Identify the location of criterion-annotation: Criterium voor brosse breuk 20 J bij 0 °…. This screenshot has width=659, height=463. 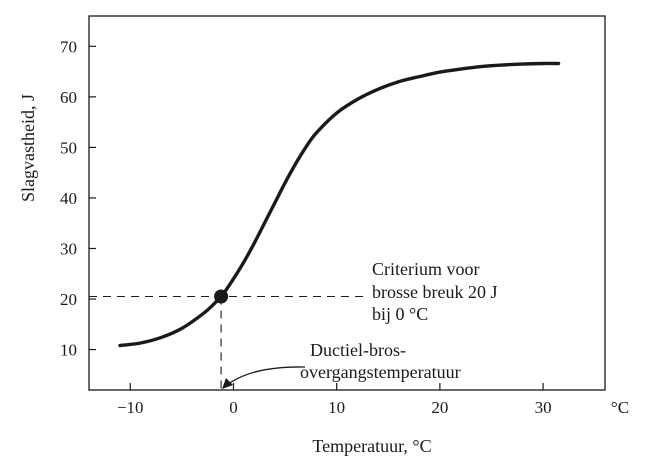
(434, 291).